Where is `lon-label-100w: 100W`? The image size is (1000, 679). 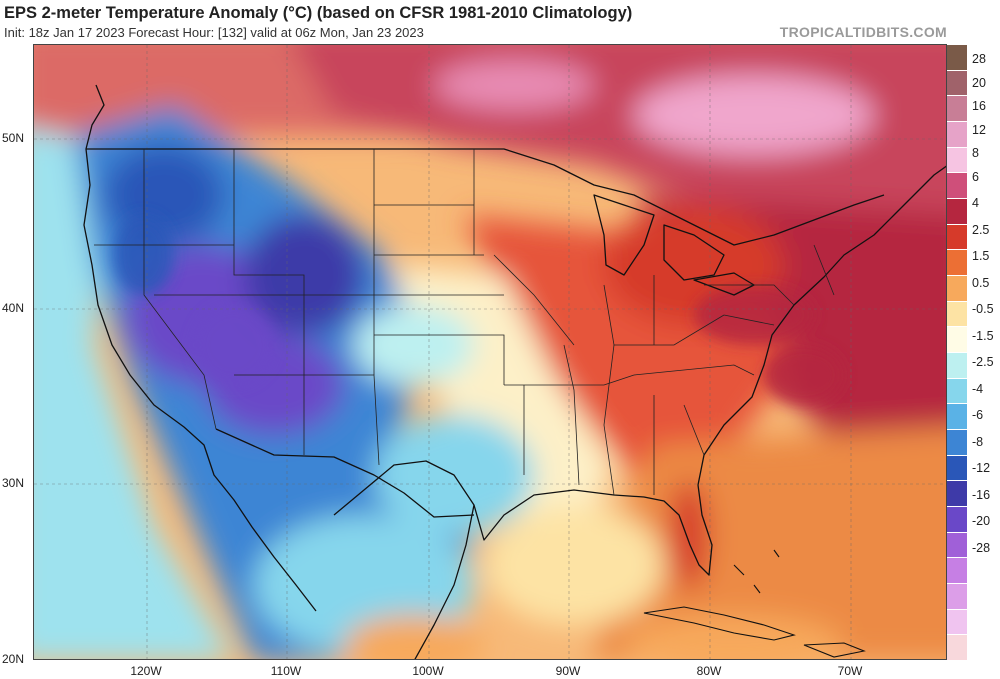 lon-label-100w: 100W is located at coordinates (428, 671).